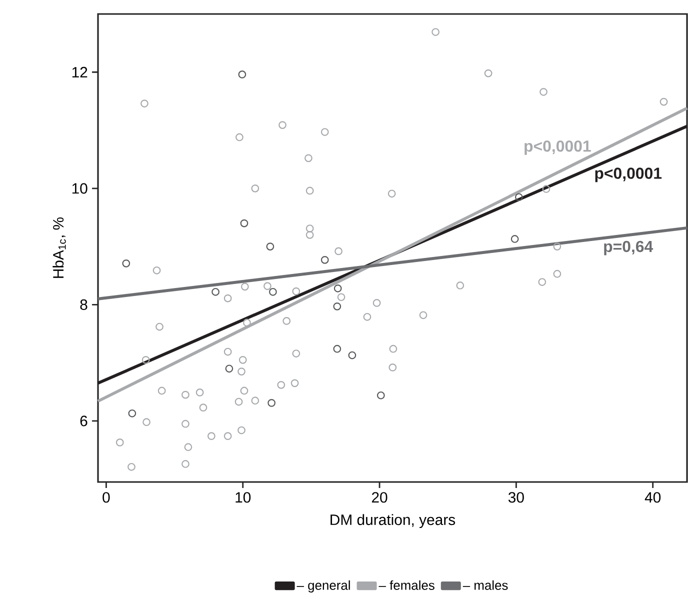 The width and height of the screenshot is (688, 599). I want to click on y-tick-label: 12, so click(80, 72).